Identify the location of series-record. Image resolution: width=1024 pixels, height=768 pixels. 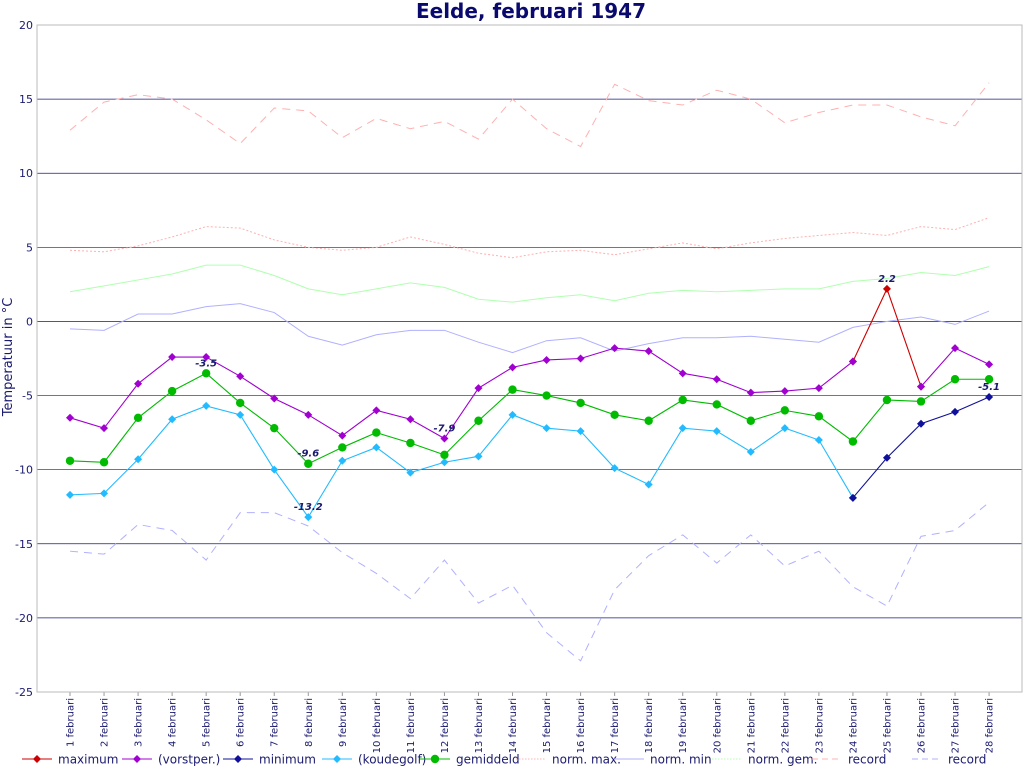
(529, 115).